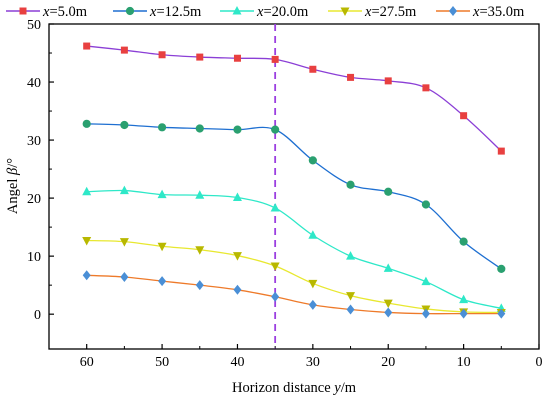 The width and height of the screenshot is (550, 402). What do you see at coordinates (40, 170) in the screenshot?
I see `y-axis: 0 10 20 30 40 50` at bounding box center [40, 170].